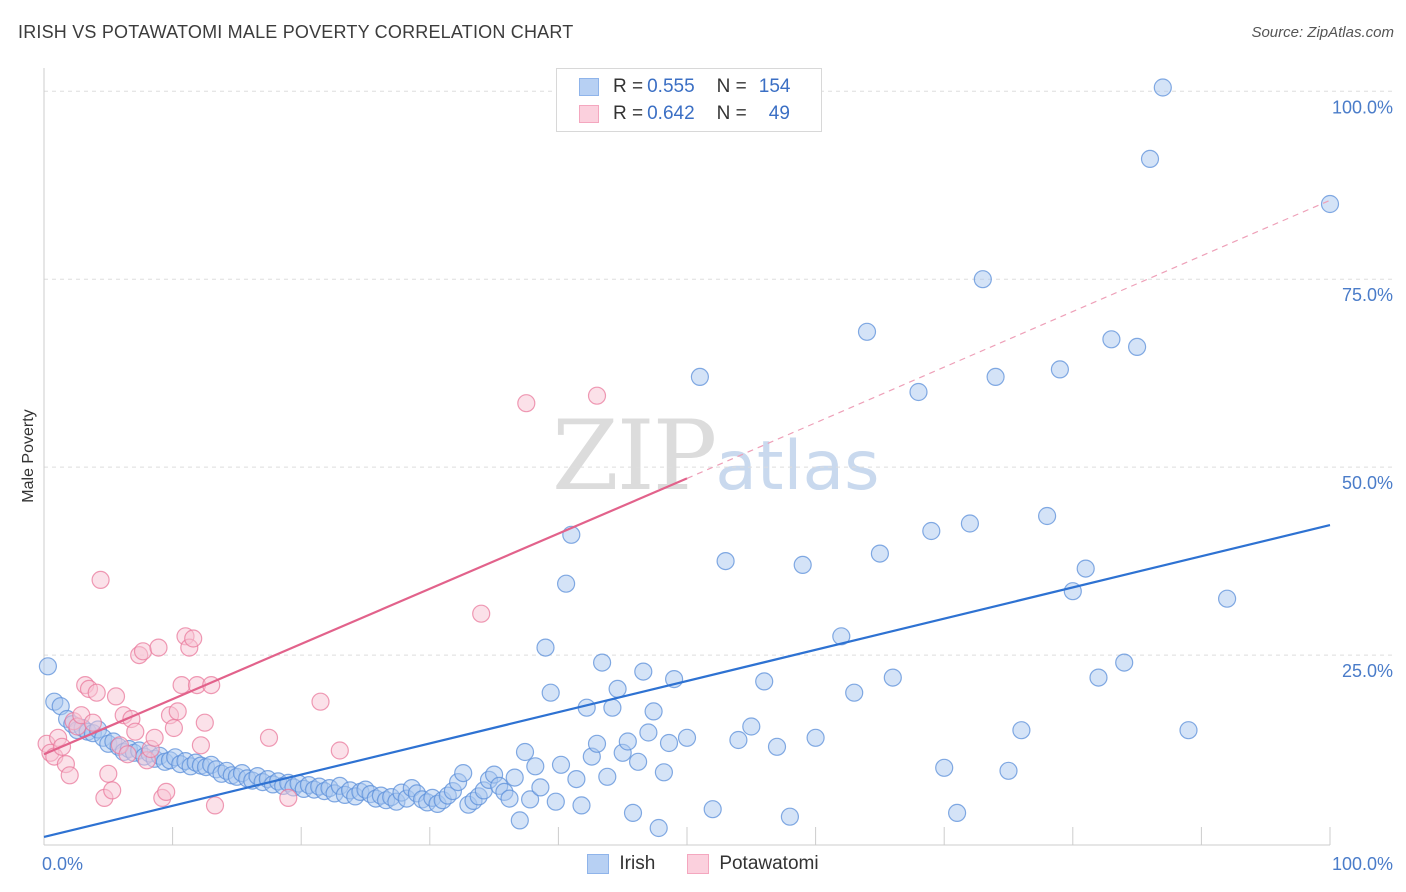 The image size is (1406, 892). Describe the element at coordinates (671, 113) in the screenshot. I see `legend-r-value: 0.642` at that location.